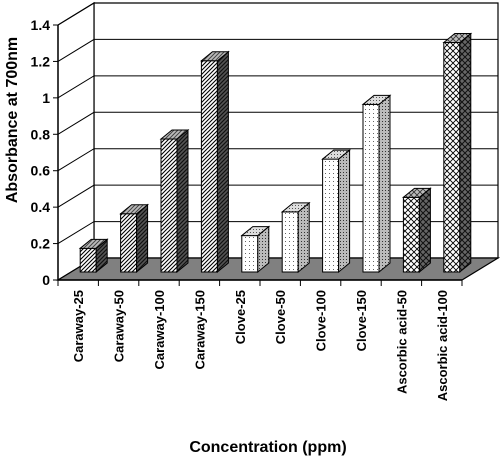 This screenshot has width=500, height=462. What do you see at coordinates (267, 447) in the screenshot?
I see `x-axis-title: Concentration (ppm)` at bounding box center [267, 447].